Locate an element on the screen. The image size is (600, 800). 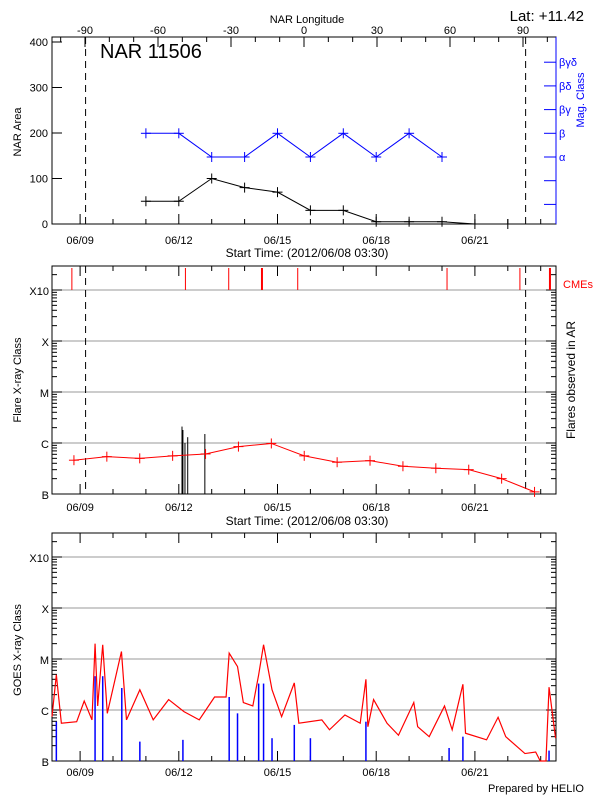
y-tick-label: 0 is located at coordinates (45, 225).